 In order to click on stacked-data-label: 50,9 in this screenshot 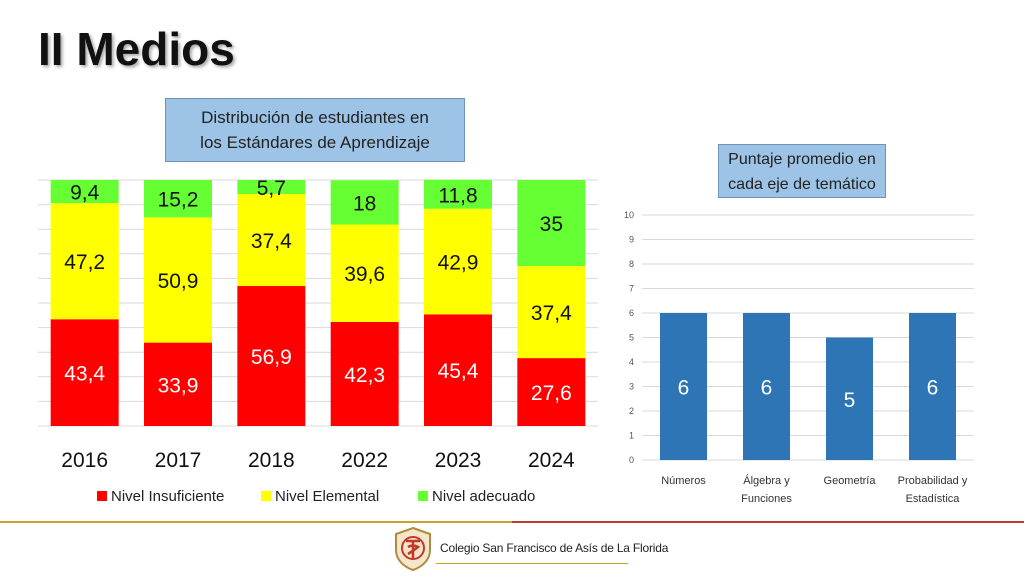, I will do `click(178, 281)`.